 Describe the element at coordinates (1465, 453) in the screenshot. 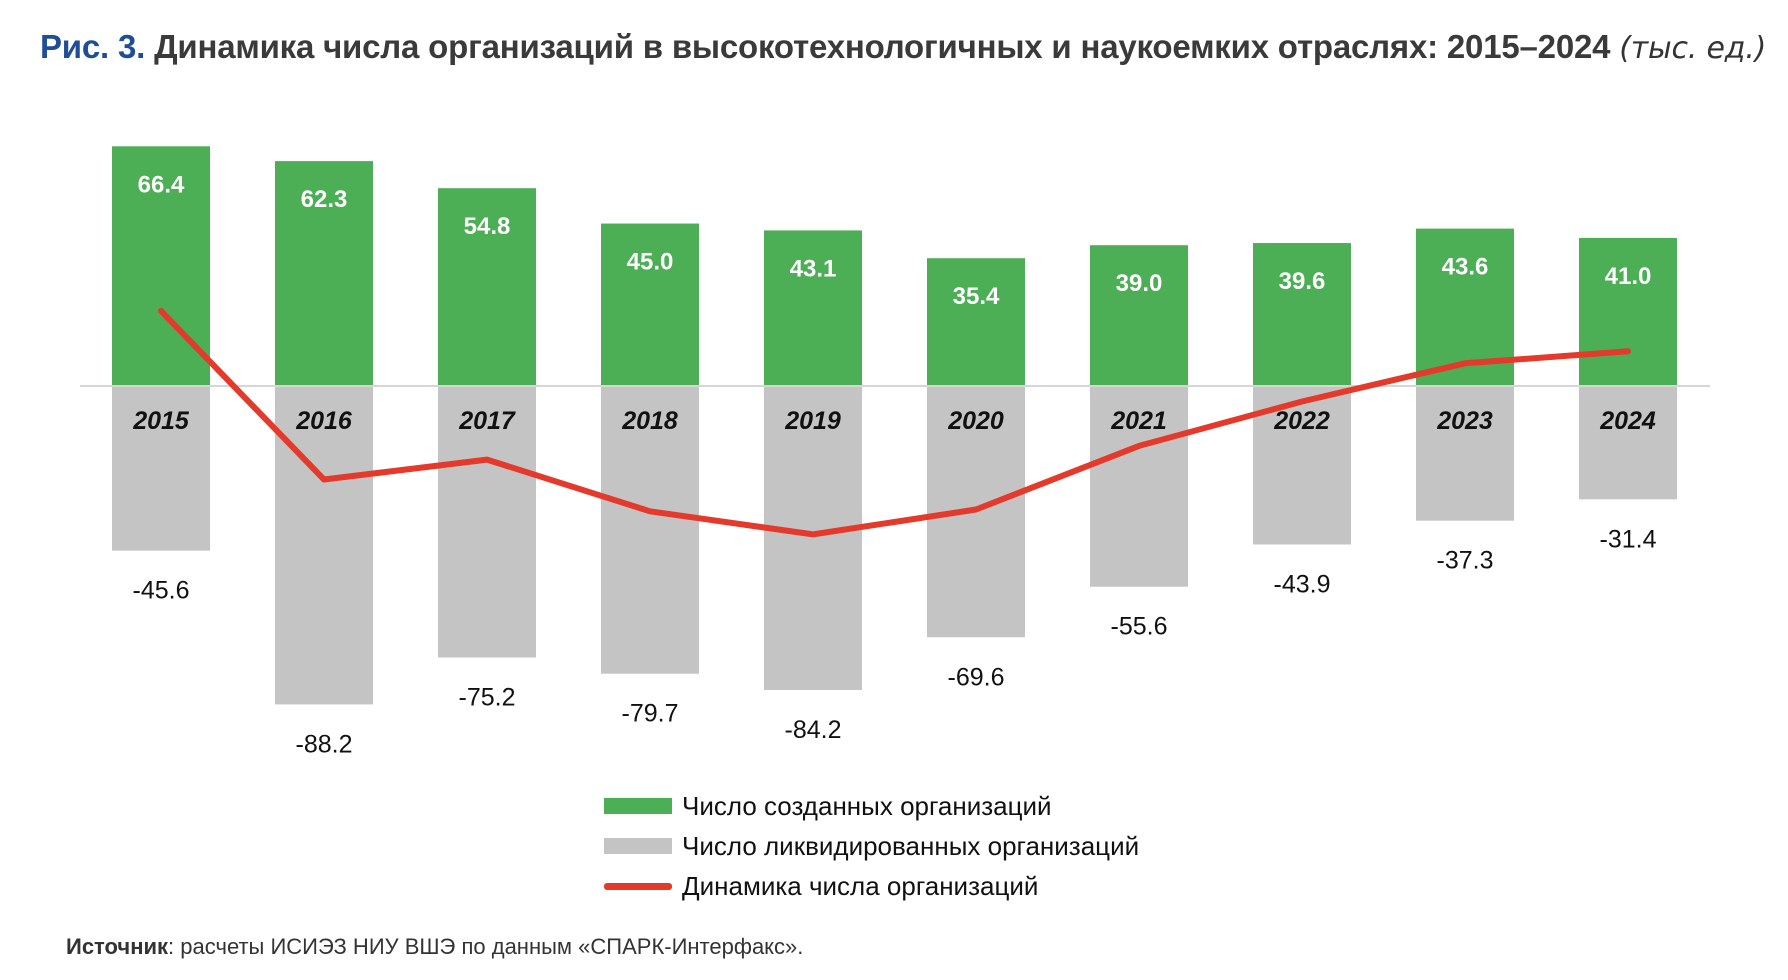

I see `bar-liquidated-2023` at that location.